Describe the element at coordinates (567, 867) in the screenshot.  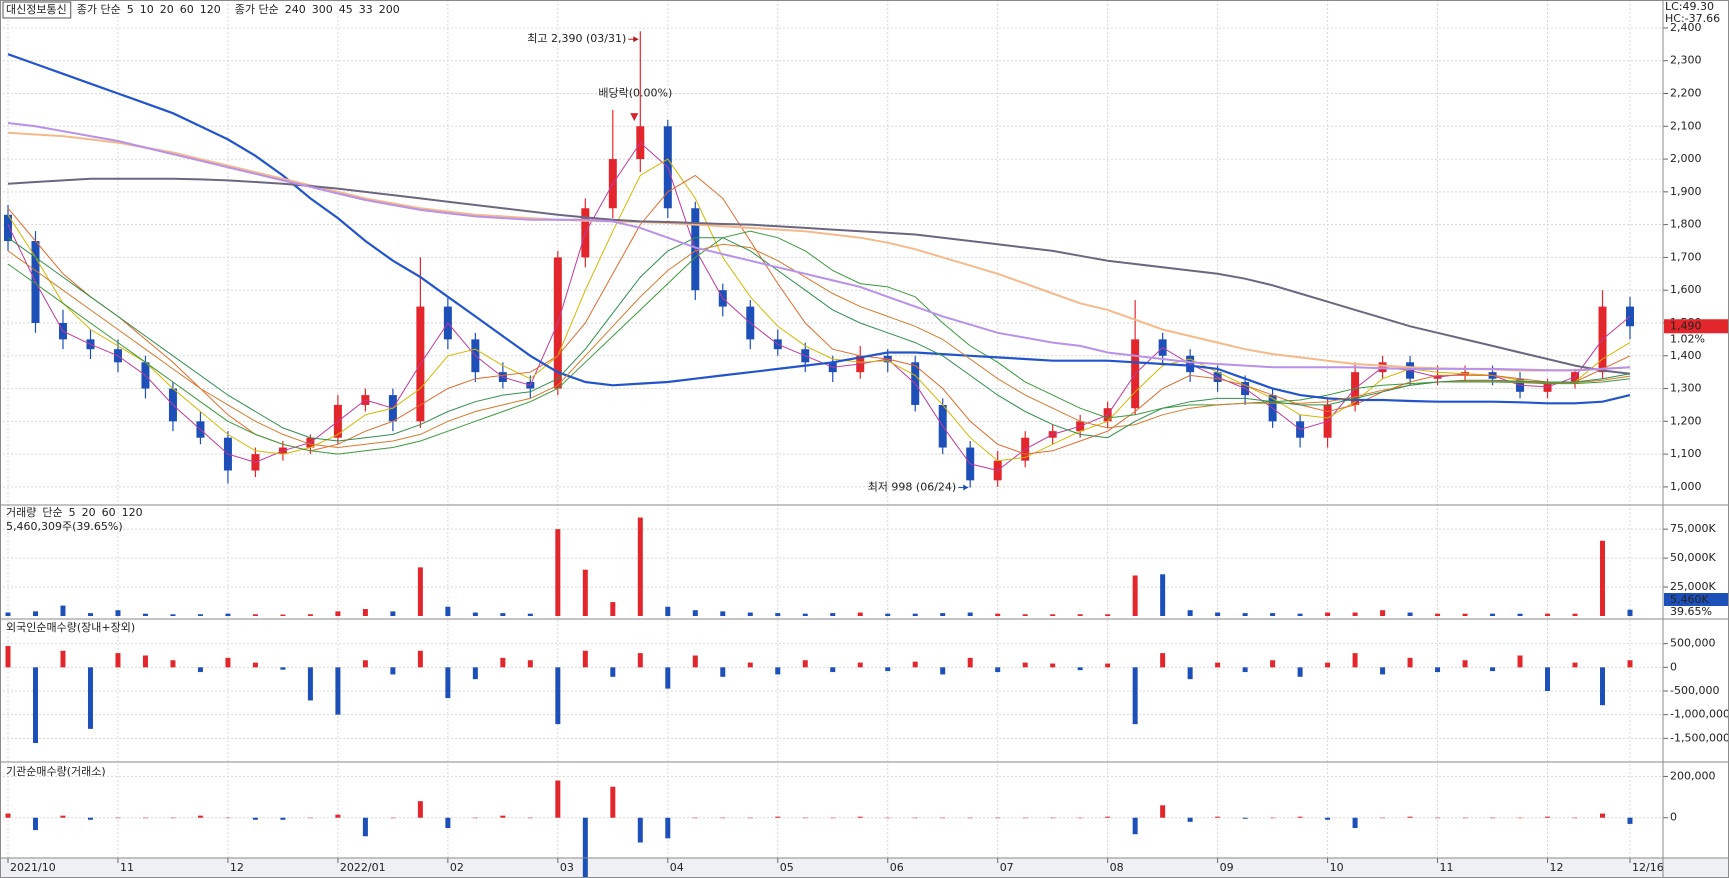
I see `x-tick-label: 03` at that location.